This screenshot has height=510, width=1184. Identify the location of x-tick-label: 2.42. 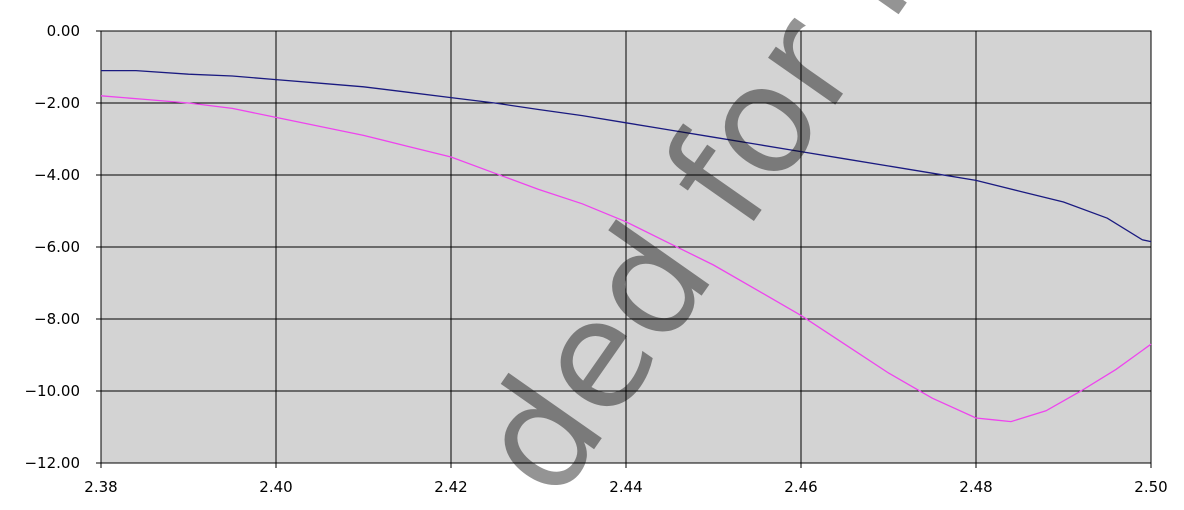
(450, 487).